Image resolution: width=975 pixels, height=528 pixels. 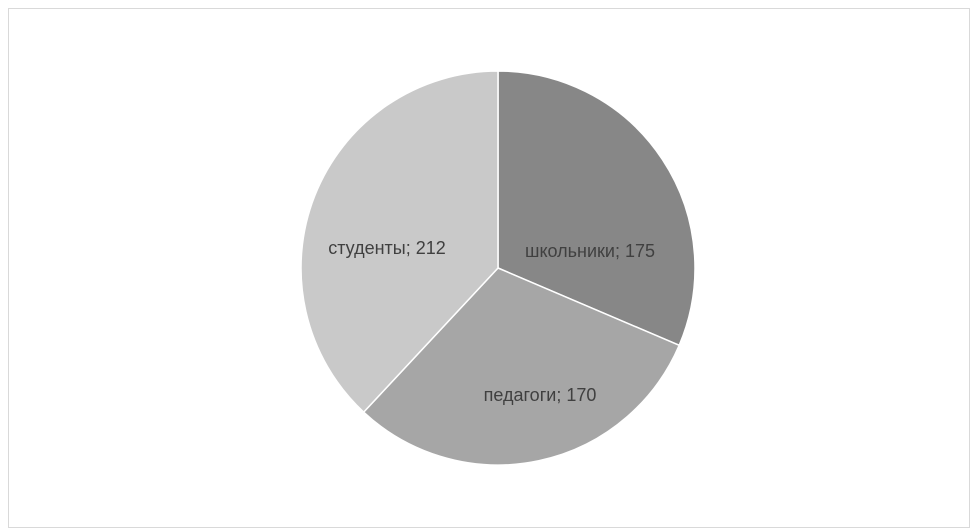 What do you see at coordinates (590, 251) in the screenshot?
I see `data-label-1: школьники; 175` at bounding box center [590, 251].